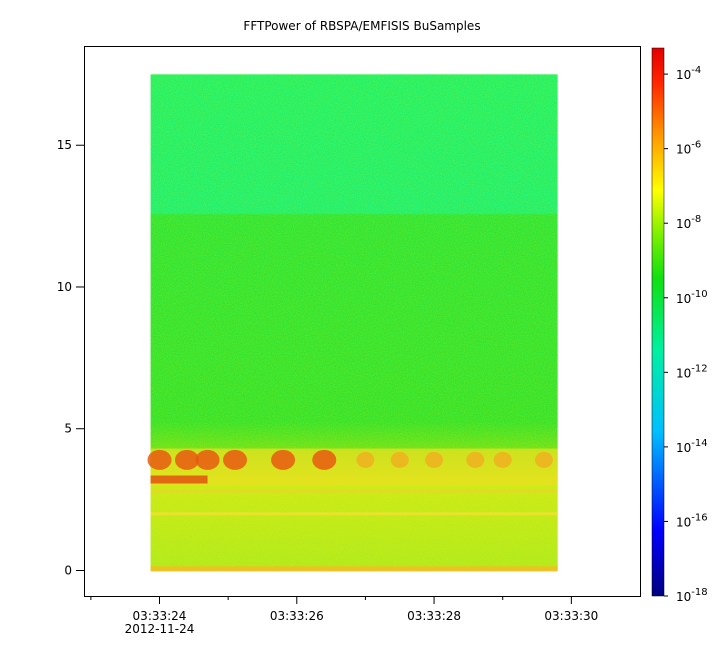  I want to click on colorbar-axis: 10⁻⁴ 10⁻⁶ 10⁻⁸ 10⁻¹⁰ 10⁻¹² 10⁻¹⁴ 10⁻¹⁶ 10⁻¹⁸, so click(686, 334).